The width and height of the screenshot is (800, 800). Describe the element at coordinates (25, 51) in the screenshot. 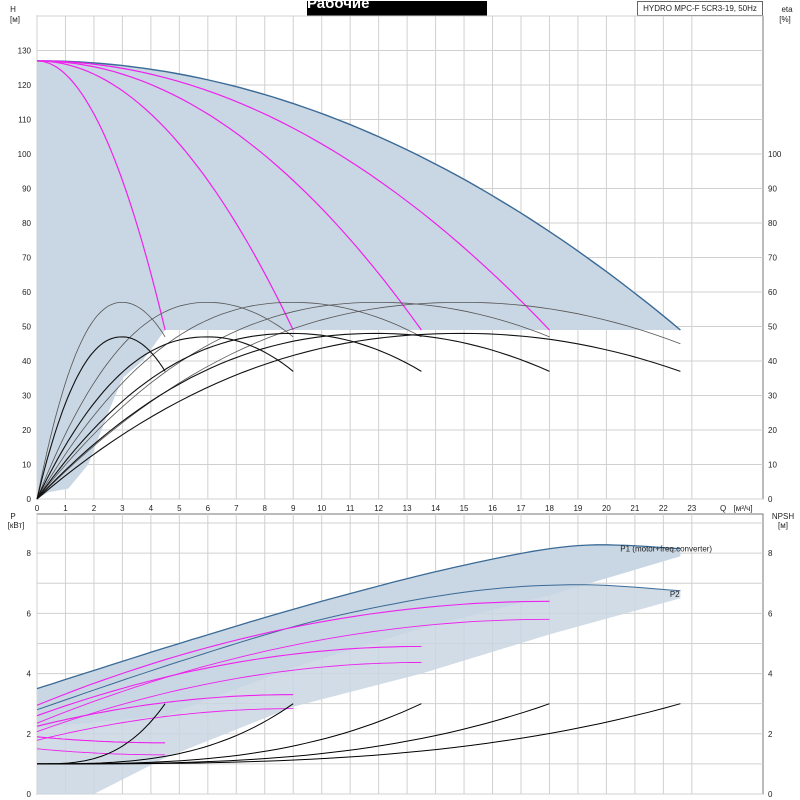

I see `head-y-tick: 130` at that location.